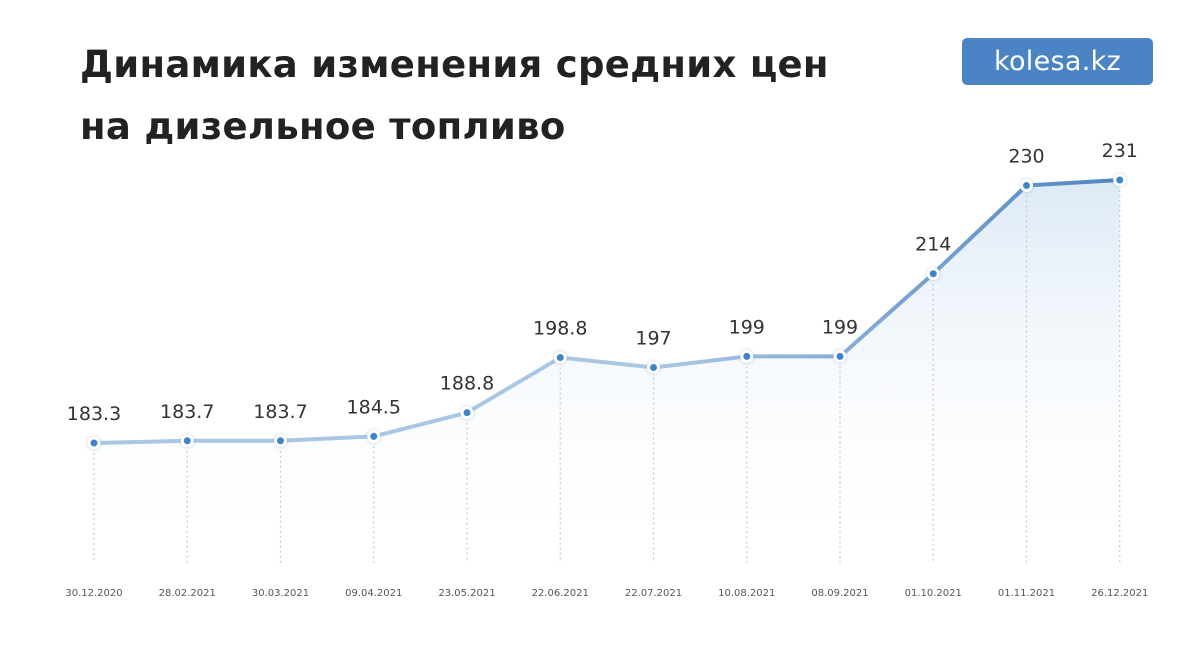  Describe the element at coordinates (560, 593) in the screenshot. I see `x-tick-label-5: 22.06.2021` at that location.